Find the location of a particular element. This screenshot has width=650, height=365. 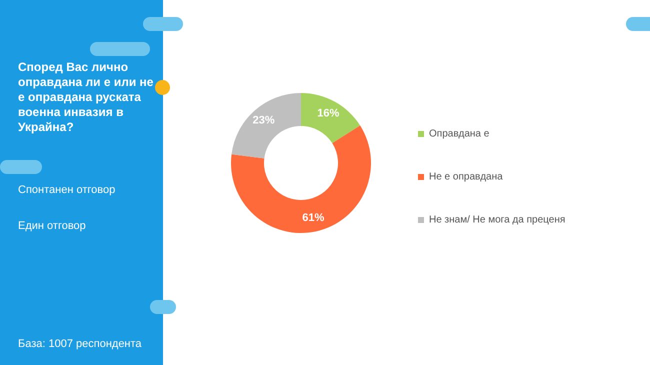

legend-label: Не знам/ Не мога да преценя is located at coordinates (497, 220).